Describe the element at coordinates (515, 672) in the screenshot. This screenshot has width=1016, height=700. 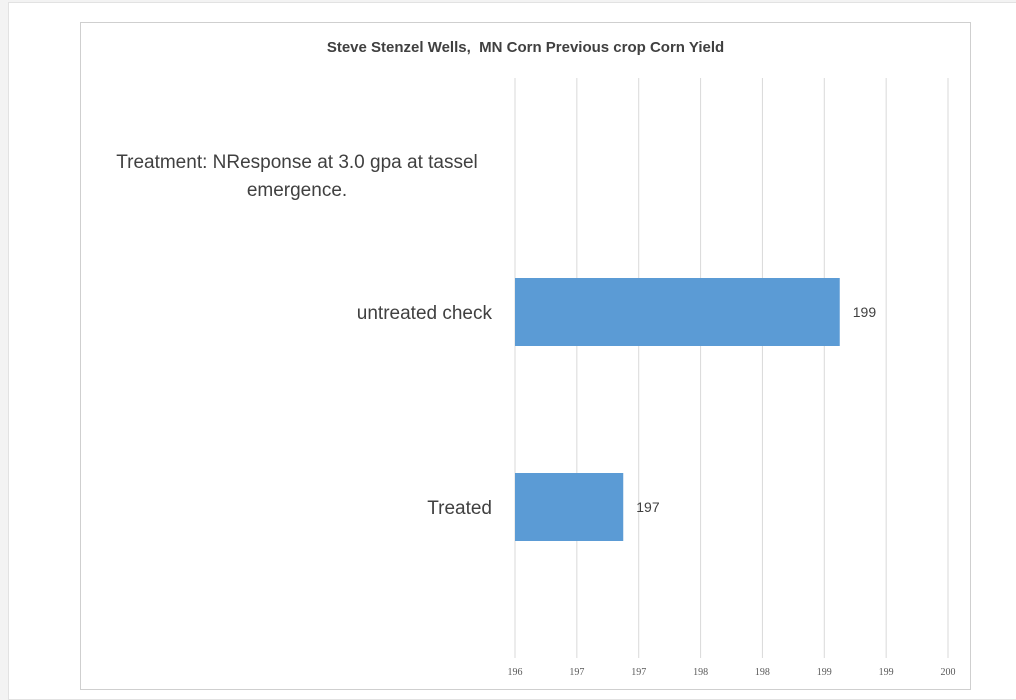
I see `x-tick-label: 196` at that location.